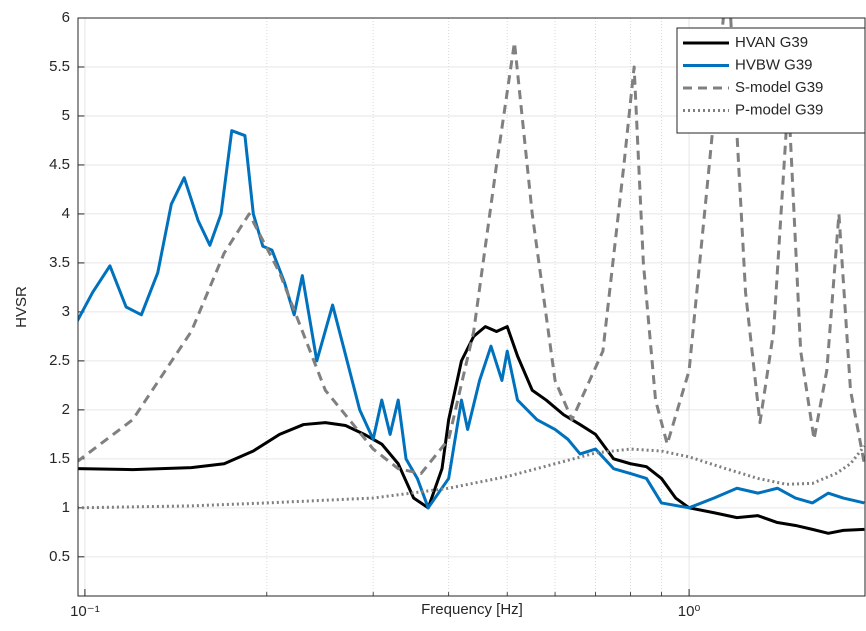 The height and width of the screenshot is (631, 866). I want to click on y-tick-label: 6, so click(66, 17).